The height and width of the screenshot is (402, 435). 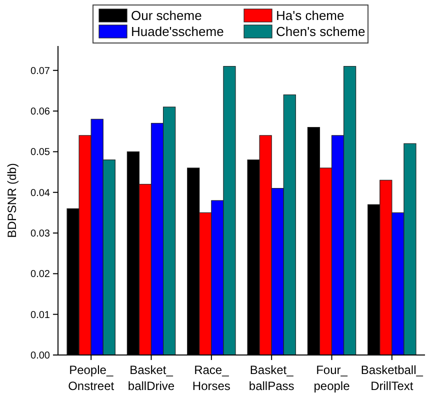 I want to click on legend-label: Chen's scheme, so click(x=321, y=31).